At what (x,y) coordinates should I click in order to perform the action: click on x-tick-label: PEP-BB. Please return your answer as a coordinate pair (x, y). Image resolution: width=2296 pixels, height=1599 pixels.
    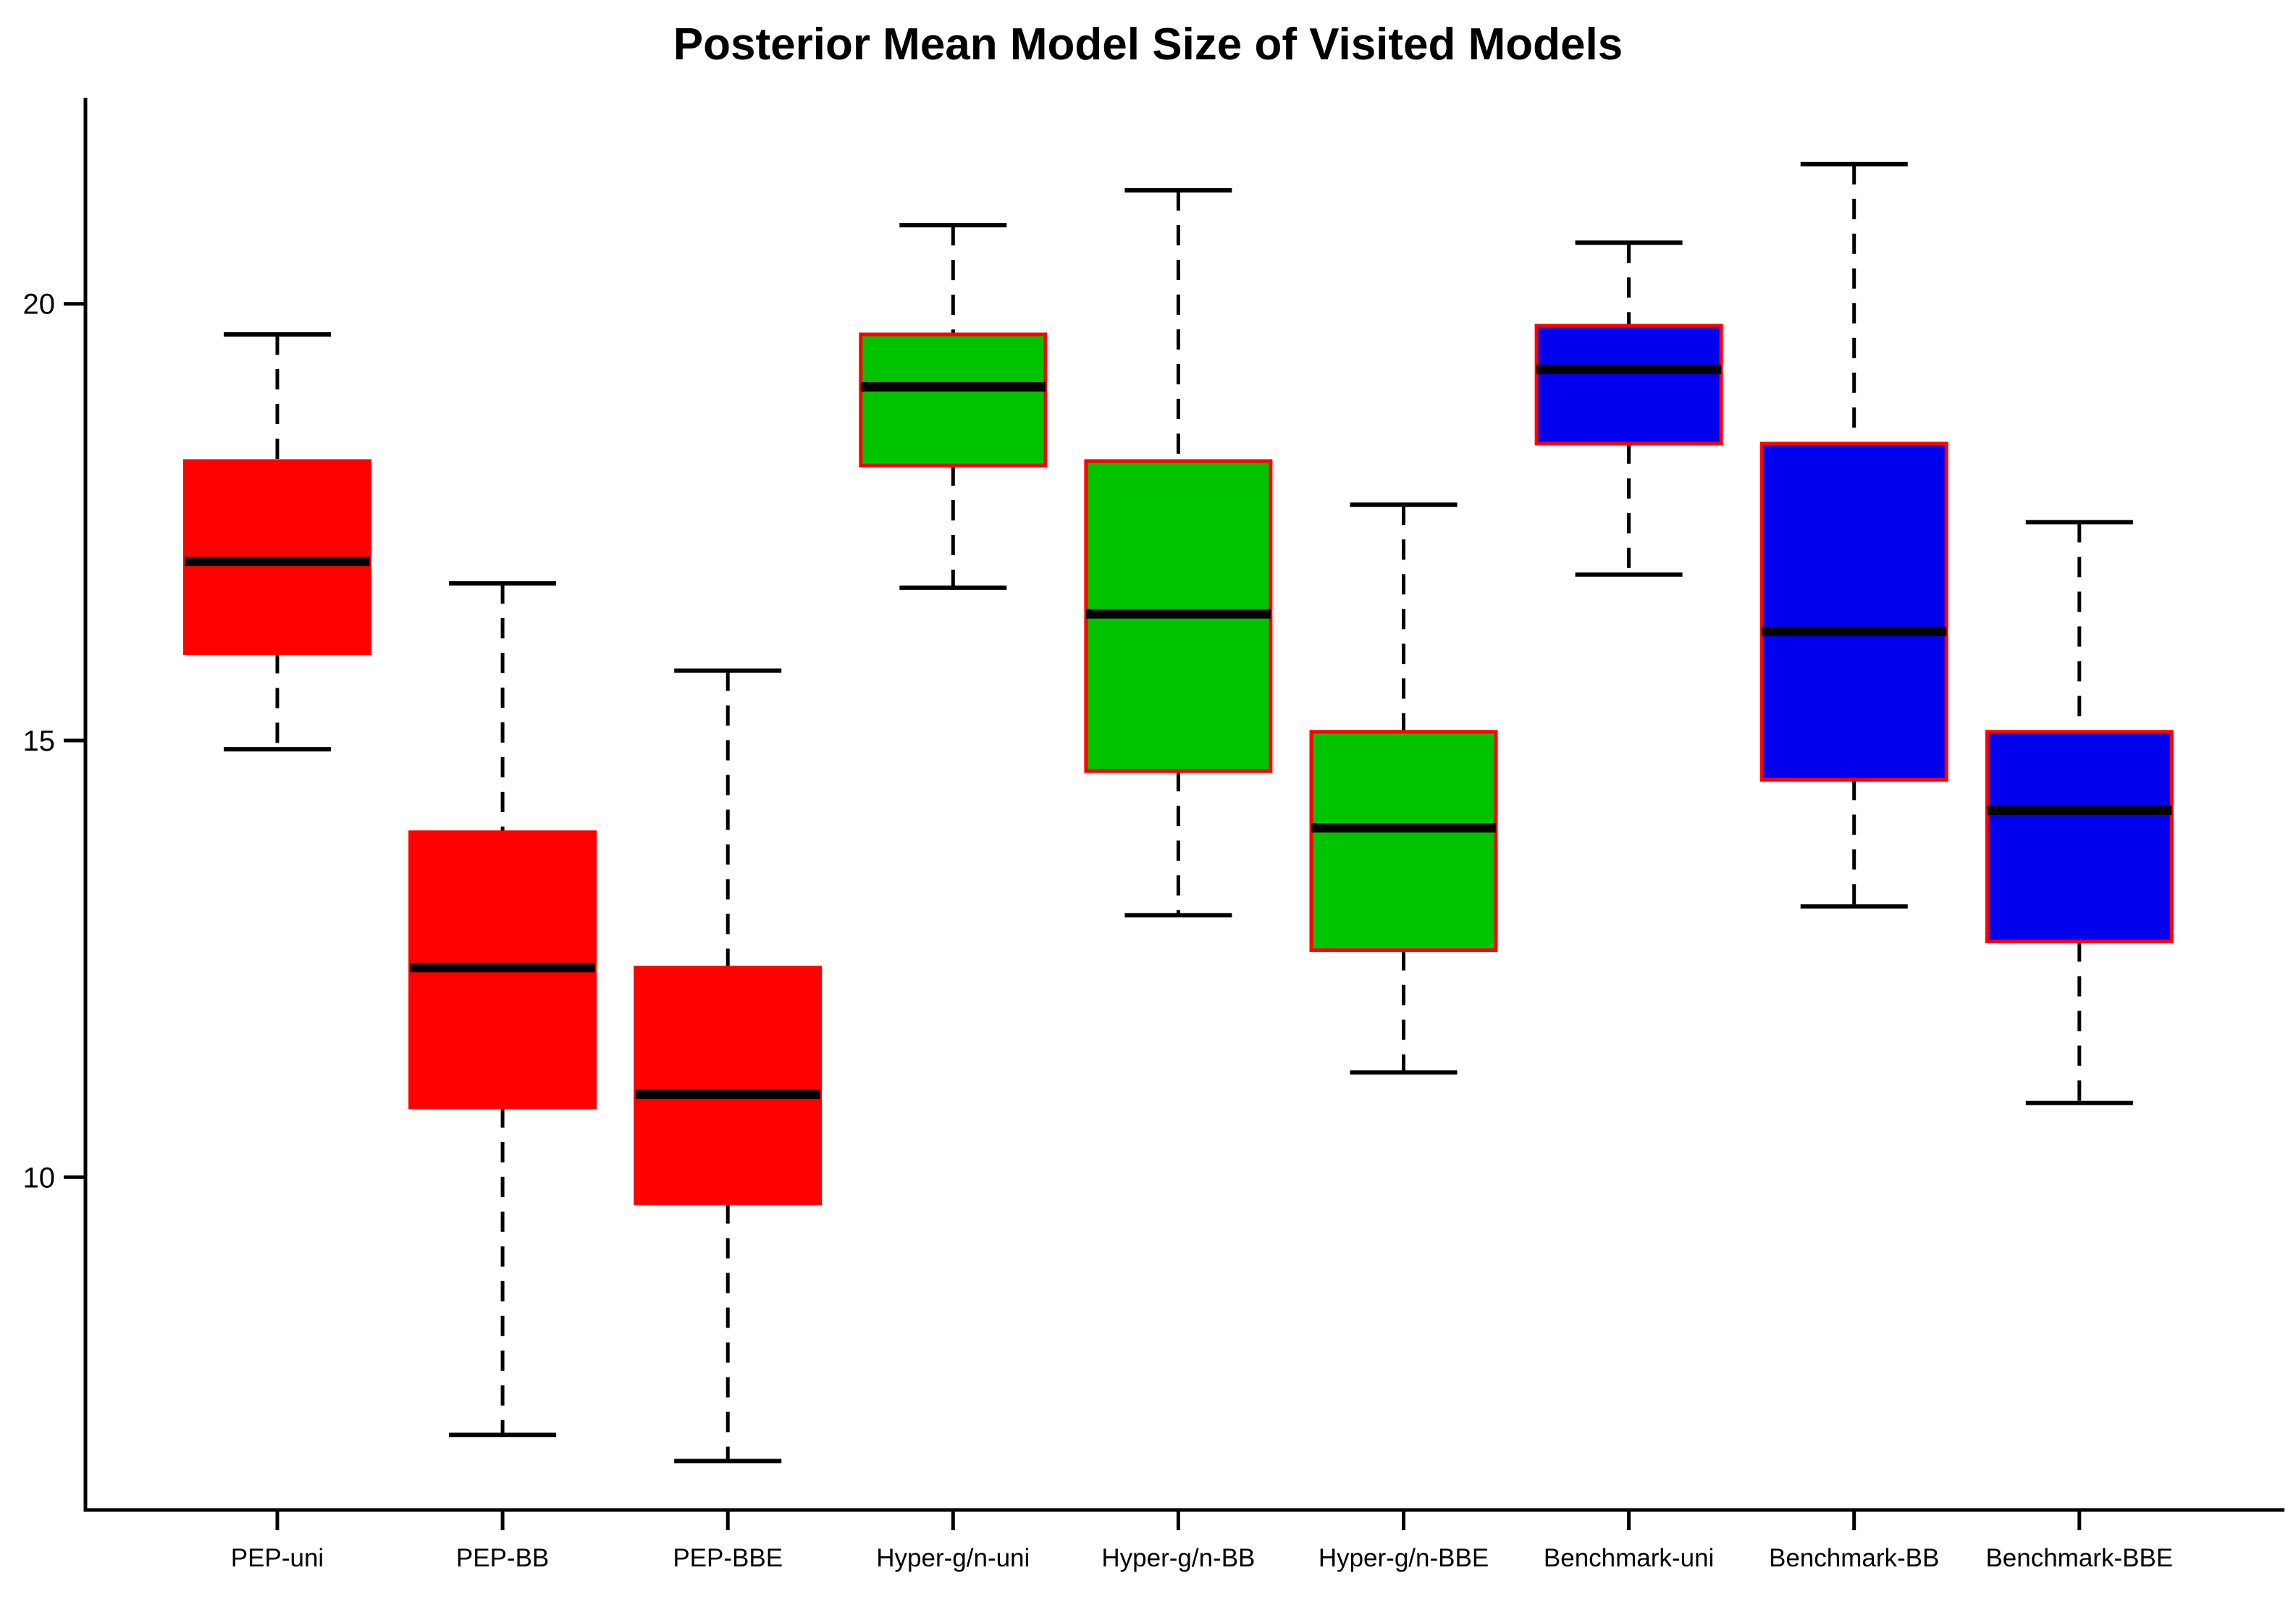
    Looking at the image, I should click on (503, 1558).